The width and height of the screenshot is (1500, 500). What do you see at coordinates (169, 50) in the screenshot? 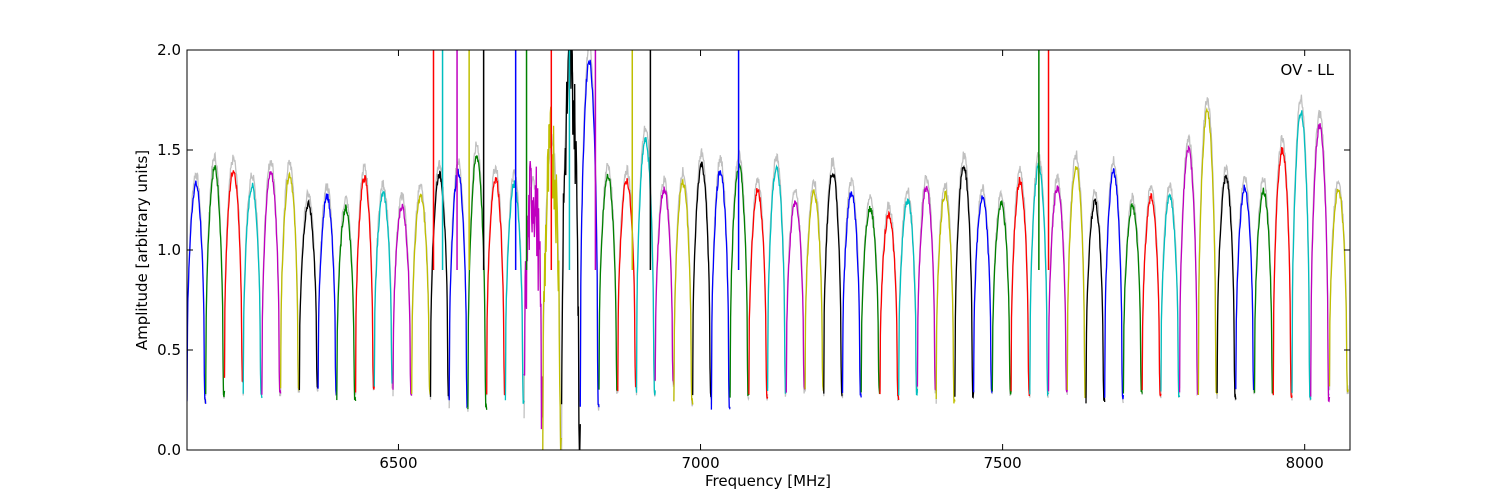
I see `y-tick-label: 2.0` at bounding box center [169, 50].